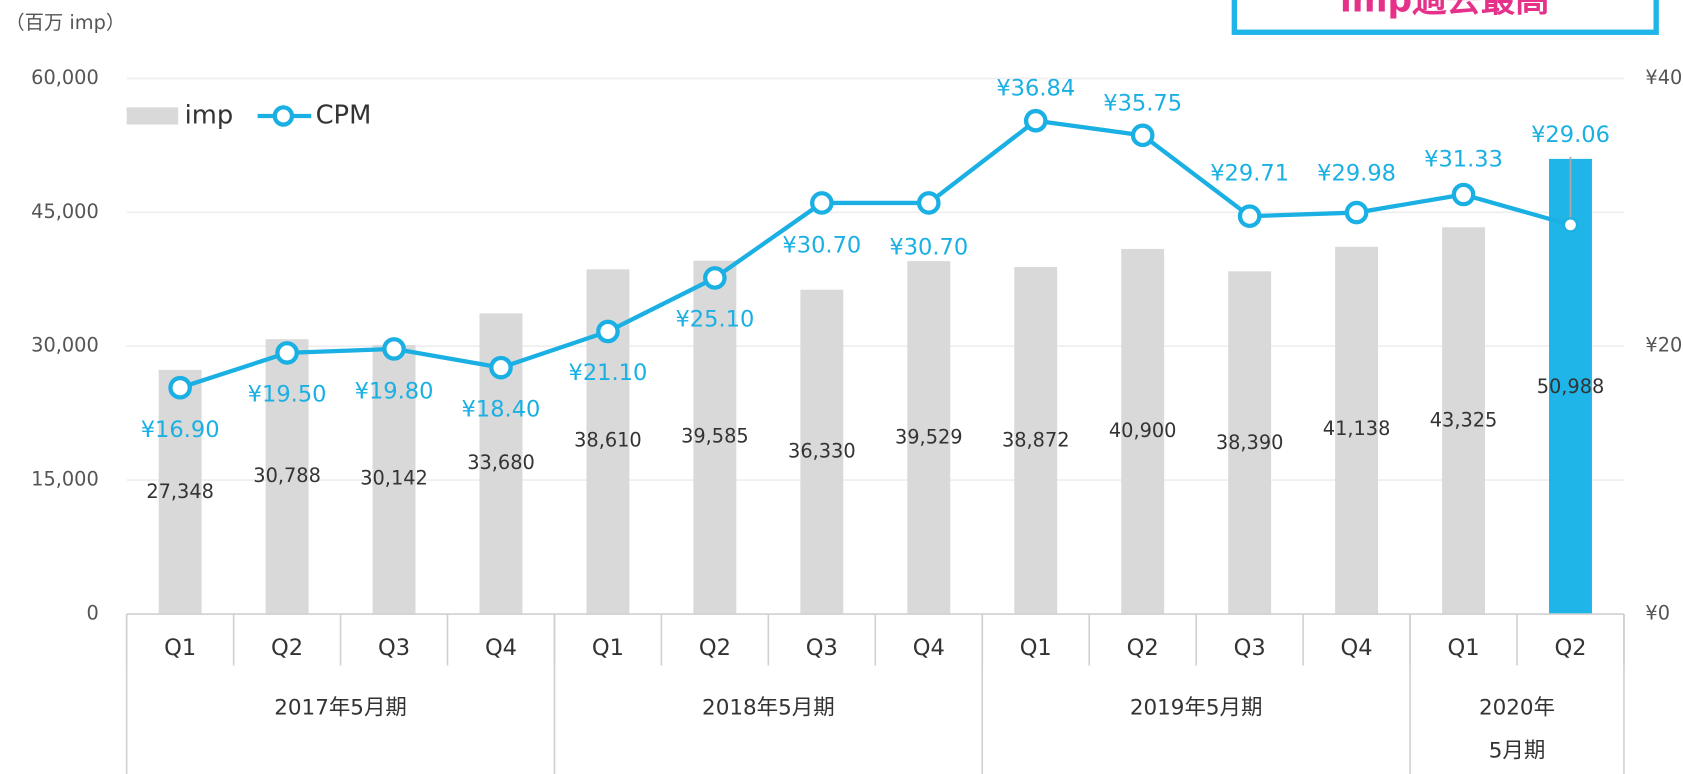 Image resolution: width=1683 pixels, height=774 pixels. What do you see at coordinates (1142, 104) in the screenshot?
I see `cpm-value-label: ¥35.75` at bounding box center [1142, 104].